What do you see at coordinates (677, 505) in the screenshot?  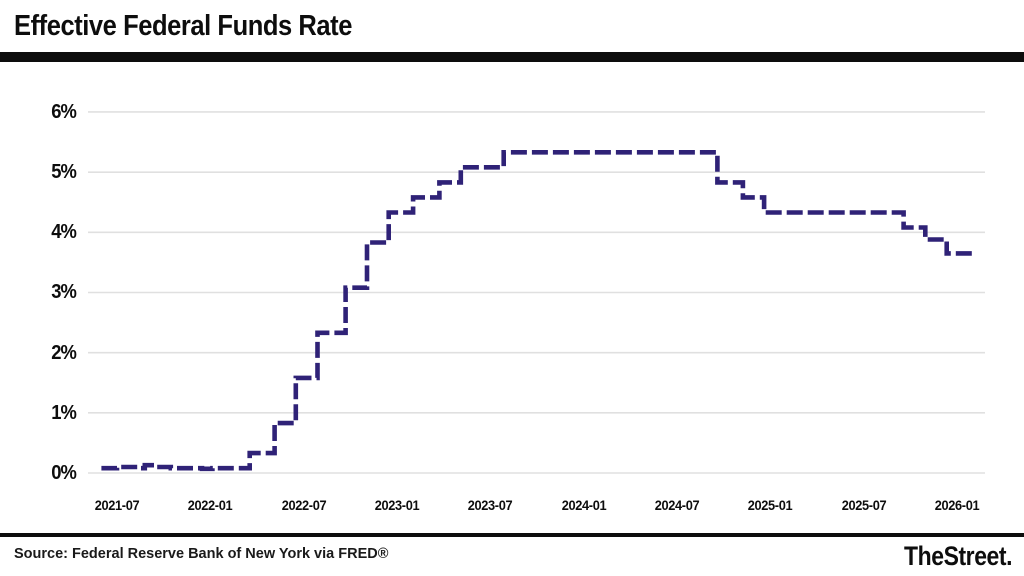 I see `x-tick-label: 2024-07` at bounding box center [677, 505].